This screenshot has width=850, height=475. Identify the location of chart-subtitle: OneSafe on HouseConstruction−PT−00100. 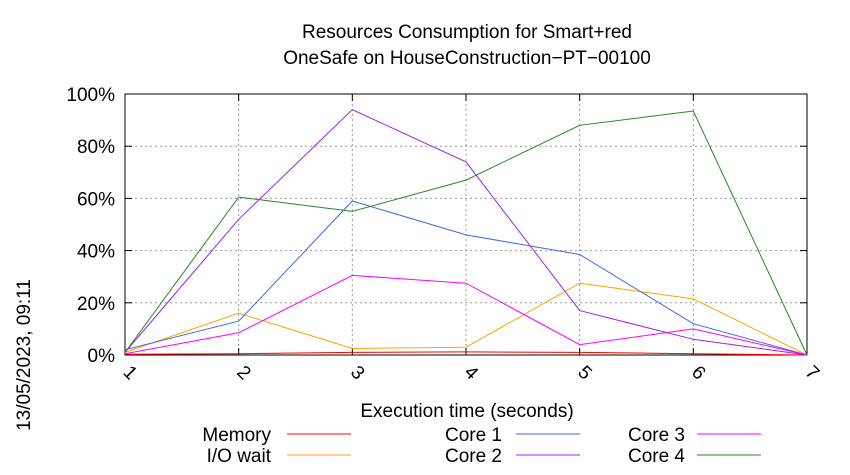
(467, 58).